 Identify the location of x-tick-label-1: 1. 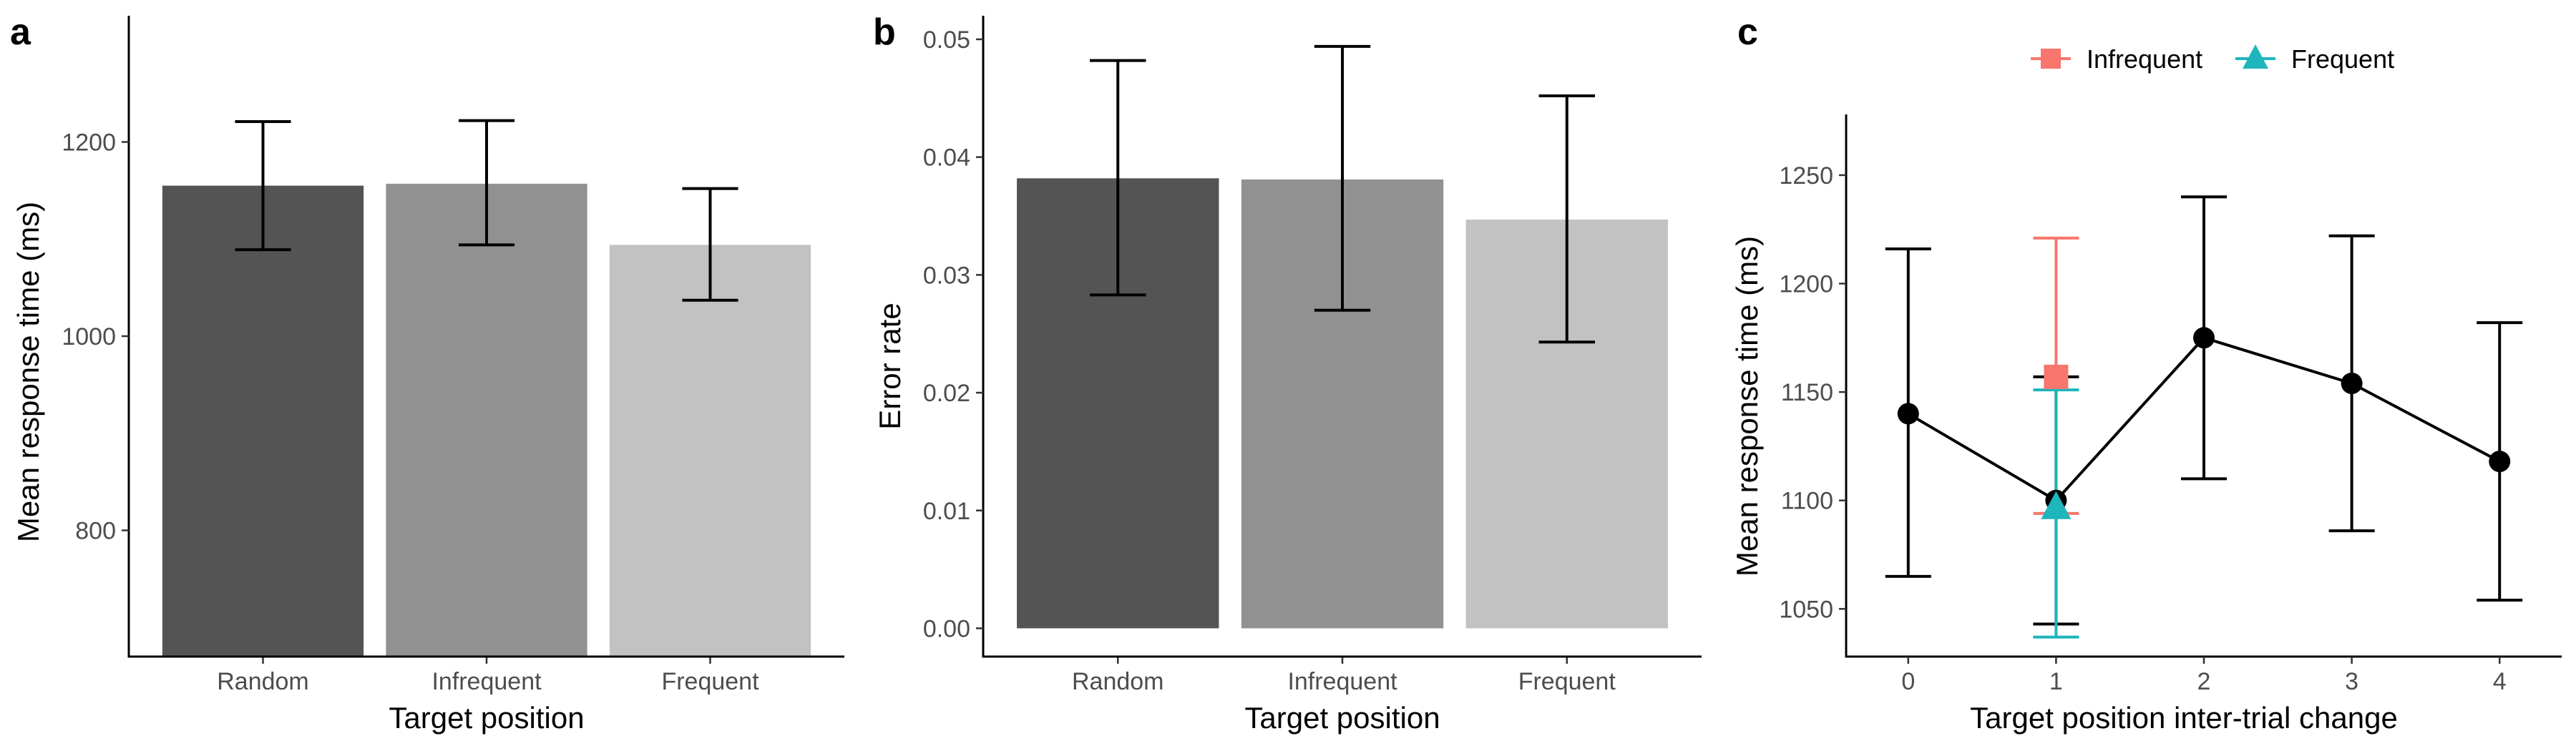
(2056, 681).